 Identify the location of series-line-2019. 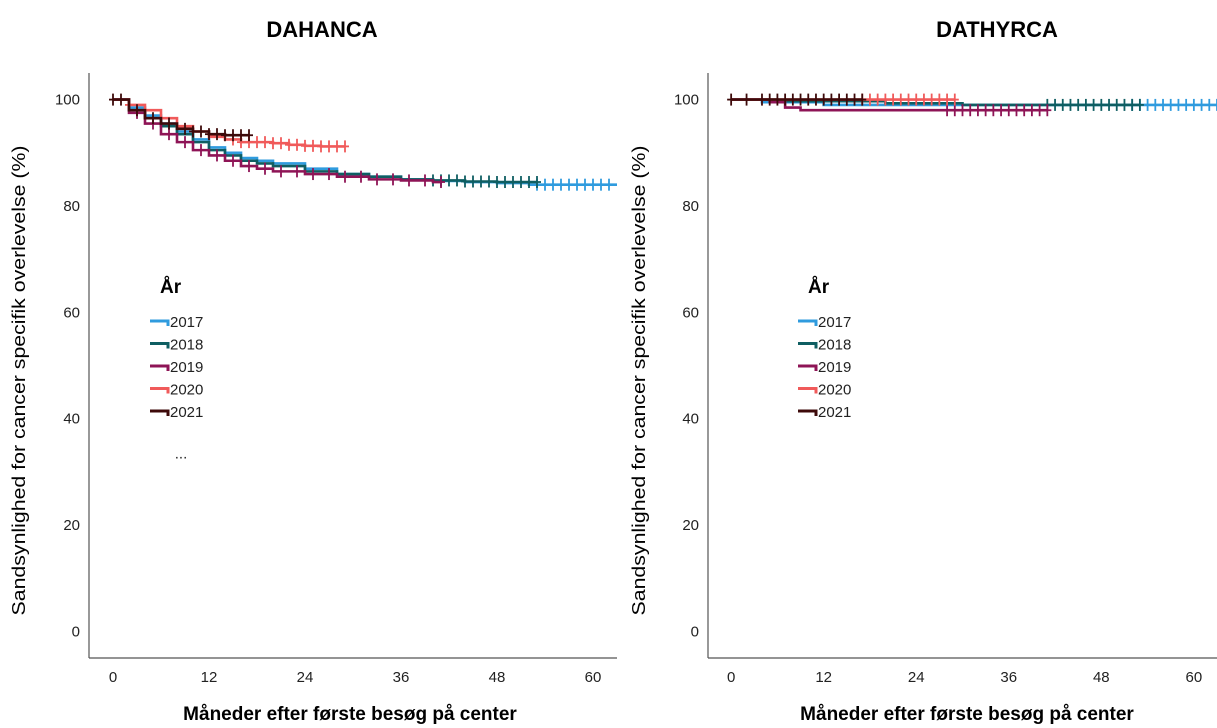
(277, 141).